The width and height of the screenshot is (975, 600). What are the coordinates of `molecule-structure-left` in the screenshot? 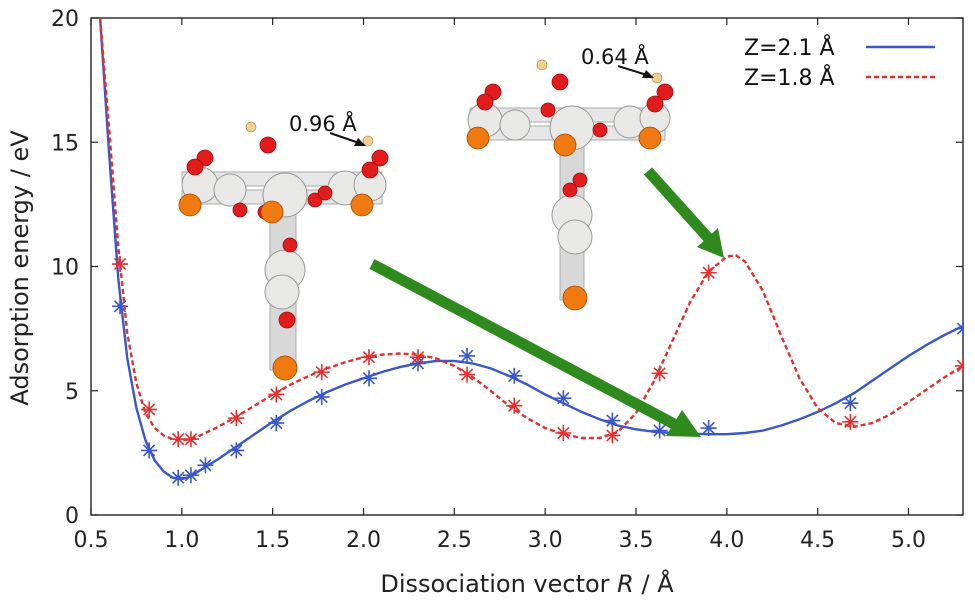 It's located at (283, 251).